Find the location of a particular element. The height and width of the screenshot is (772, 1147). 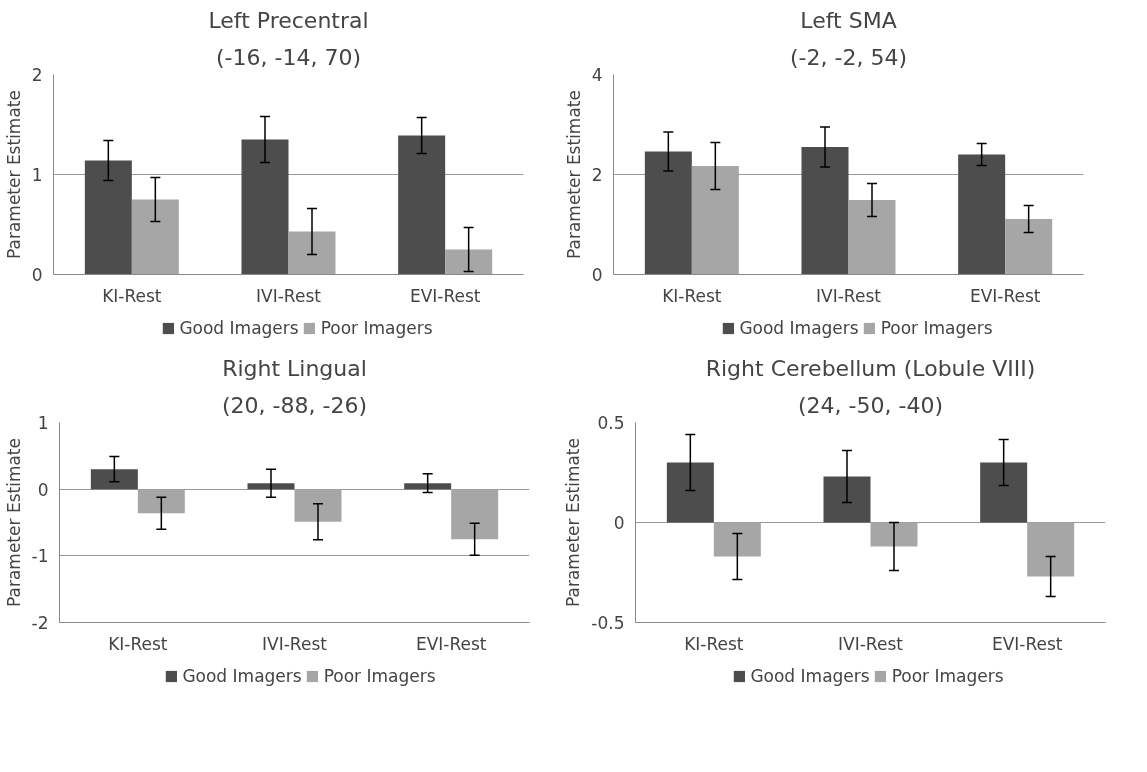

y-tick-label: 0.5 is located at coordinates (611, 423).